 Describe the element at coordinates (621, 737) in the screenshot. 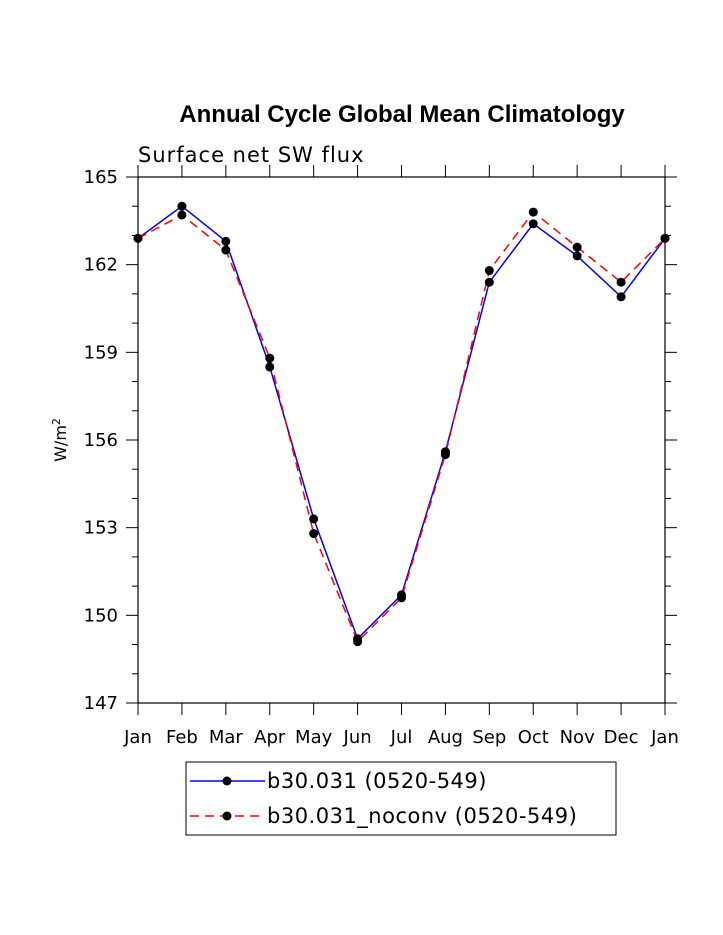

I see `x-tick-label: Dec` at that location.